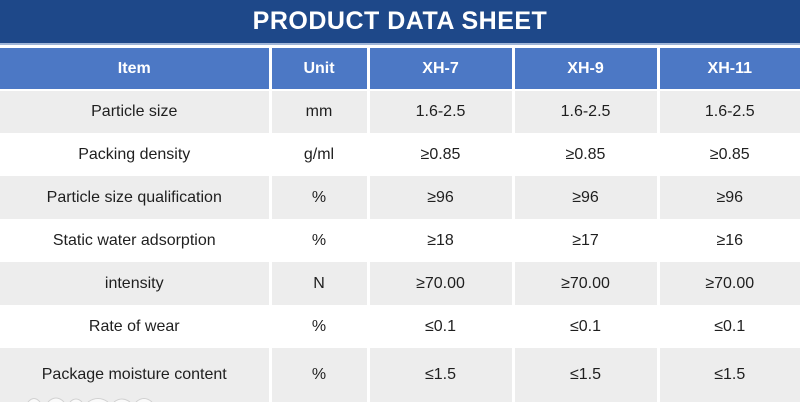 The image size is (800, 402). What do you see at coordinates (439, 154) in the screenshot?
I see `value-cell-xh7: ≥0.85` at bounding box center [439, 154].